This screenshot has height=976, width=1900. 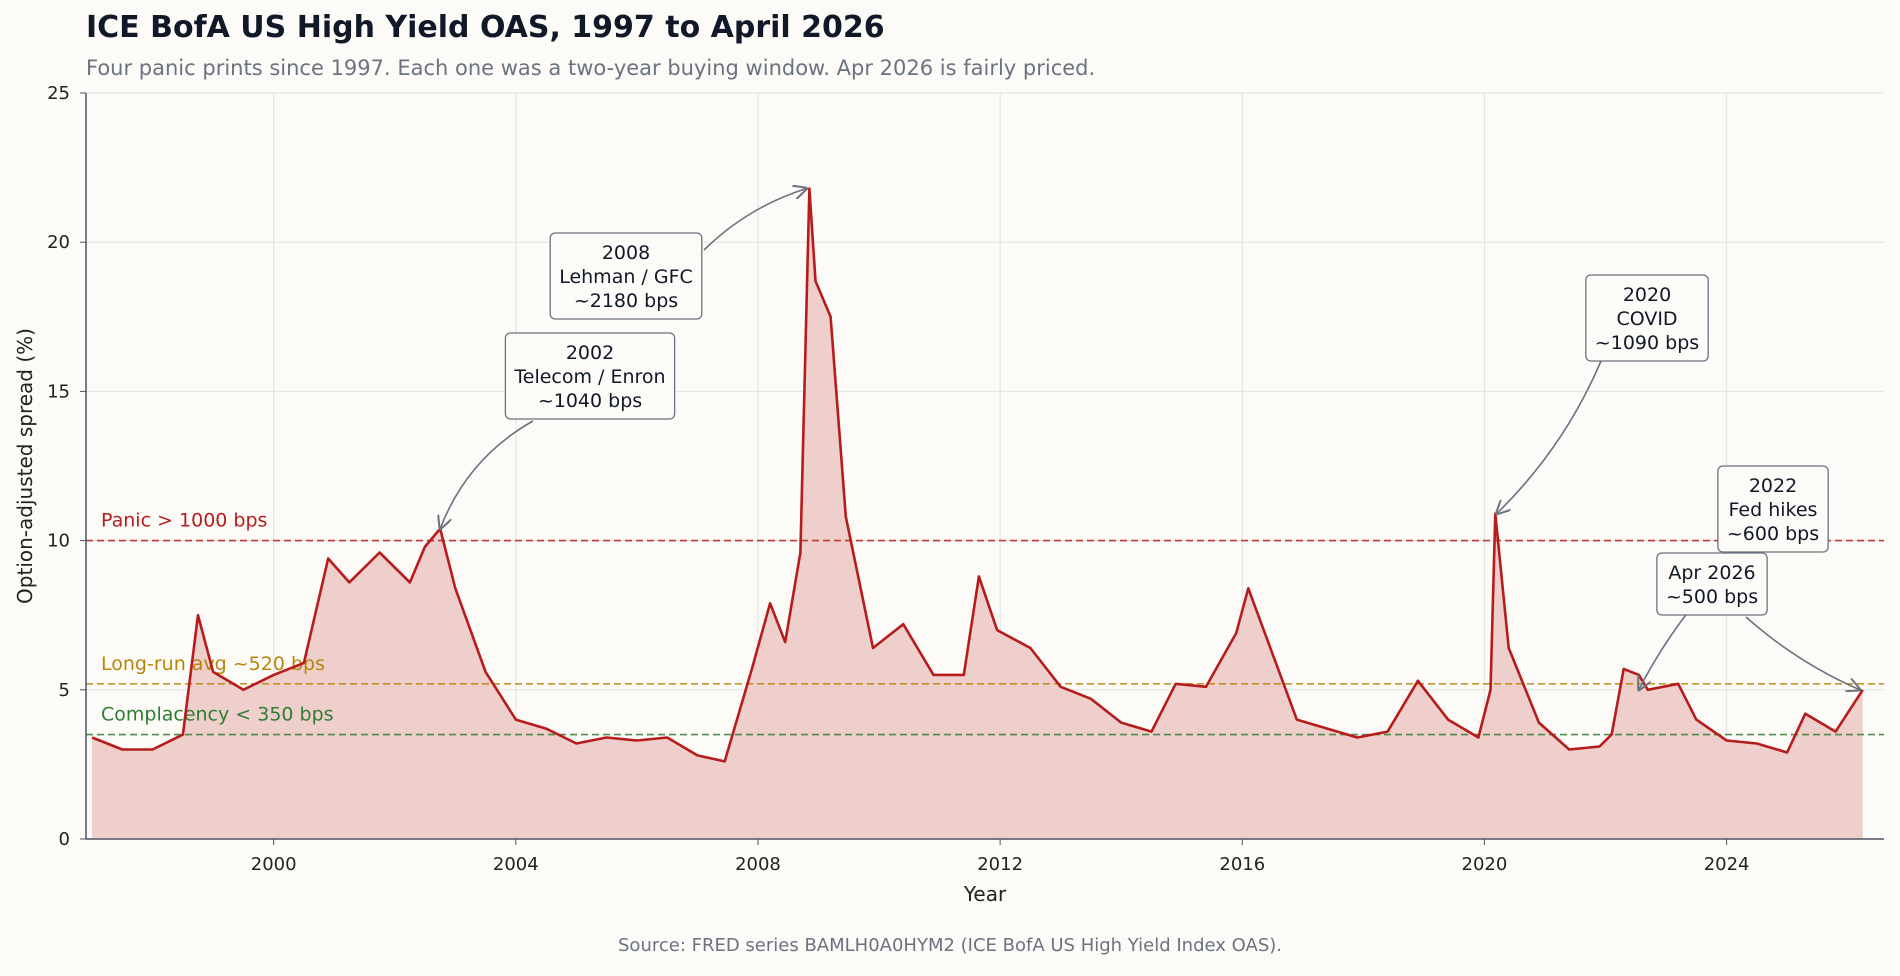 I want to click on annotation-2022-text: 2022, so click(x=1773, y=486).